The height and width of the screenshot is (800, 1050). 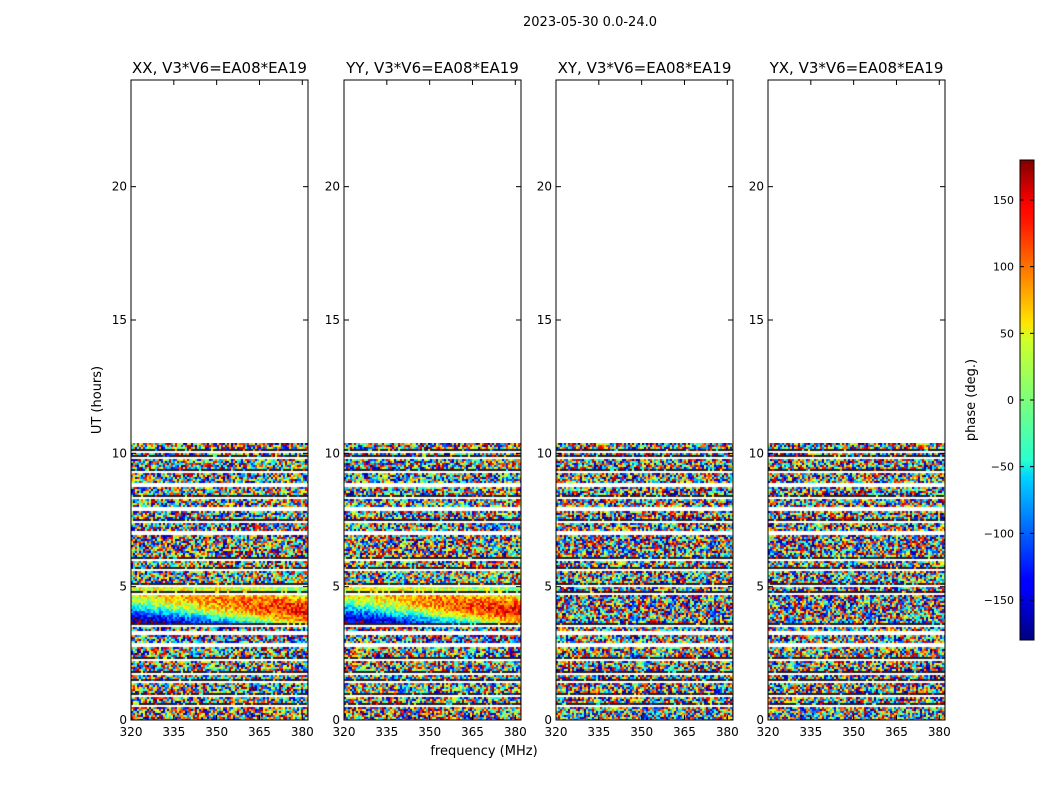 I want to click on colorbar-tick-label: 0, so click(x=1010, y=400).